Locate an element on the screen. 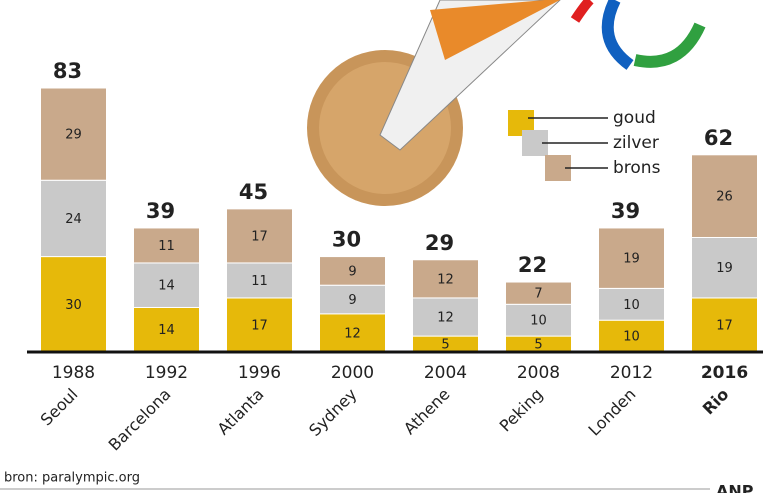 The width and height of the screenshot is (763, 493). value-label: 7 is located at coordinates (538, 294).